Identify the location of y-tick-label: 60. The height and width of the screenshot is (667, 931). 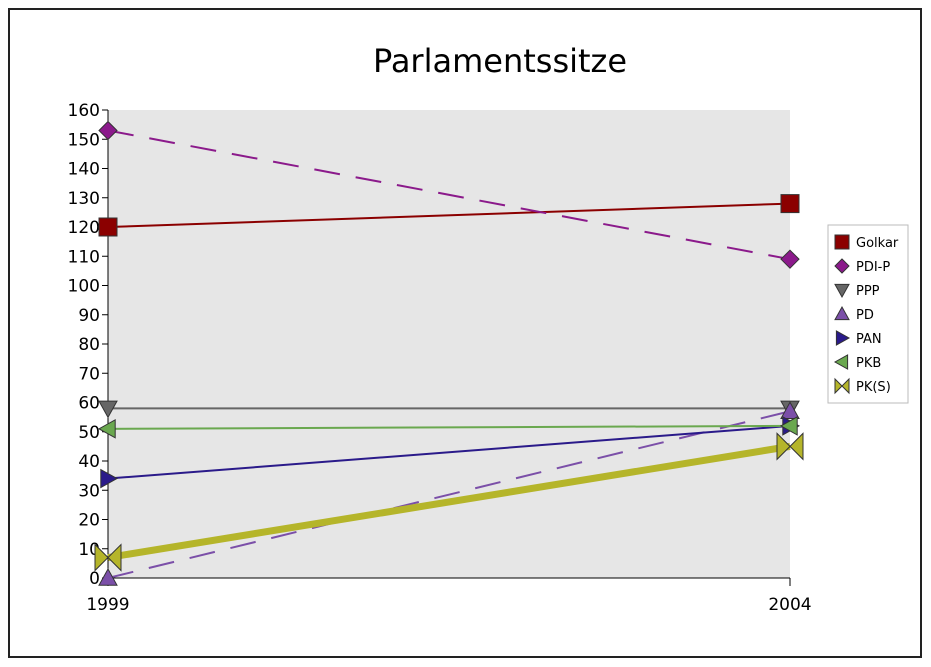
(89, 404).